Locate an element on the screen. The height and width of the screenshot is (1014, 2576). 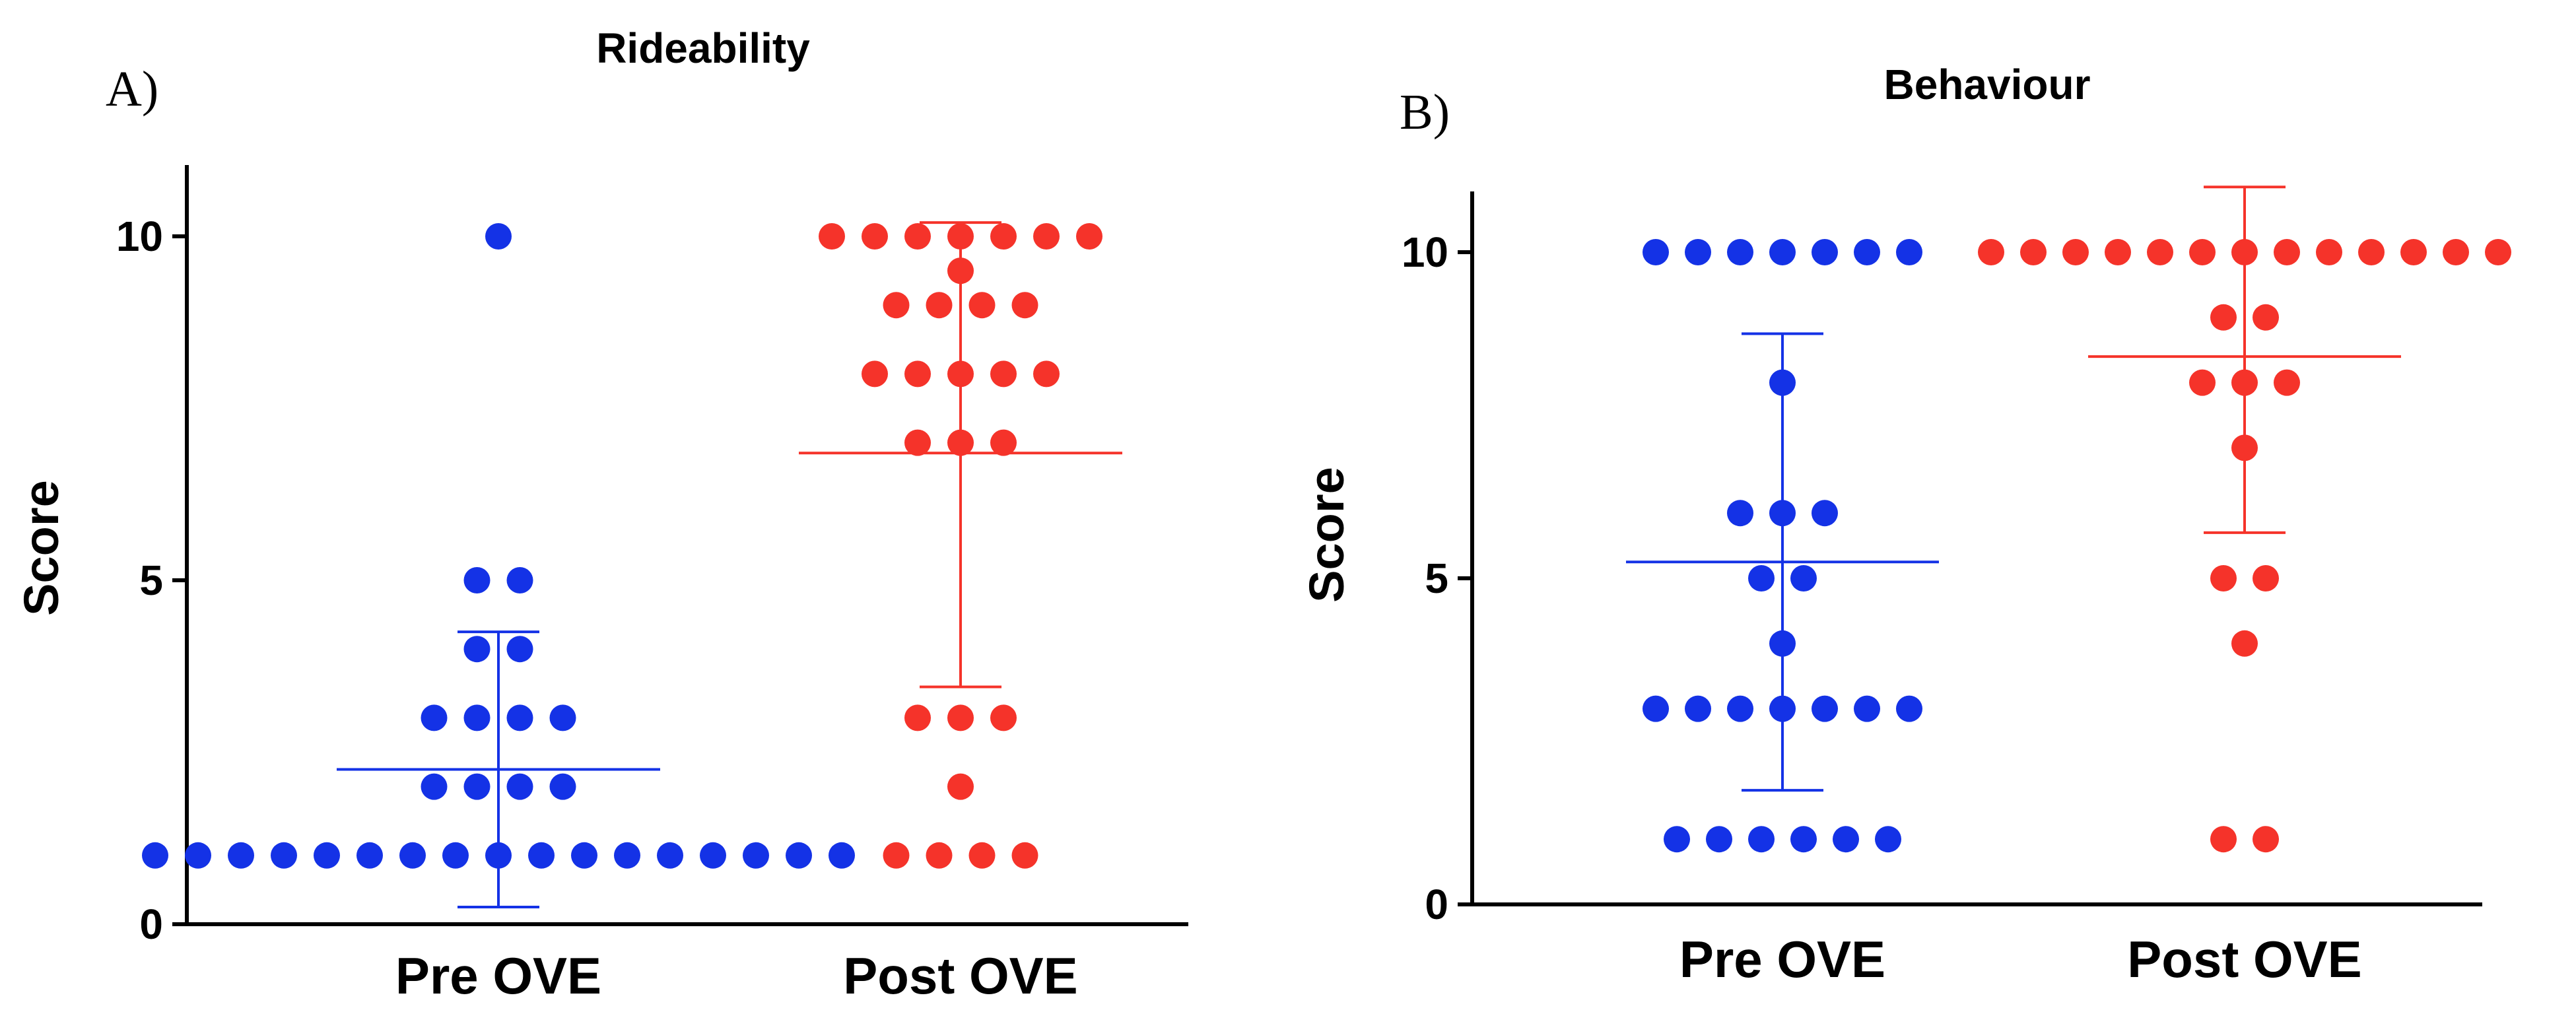
y-tick-label: 5 is located at coordinates (1437, 578).